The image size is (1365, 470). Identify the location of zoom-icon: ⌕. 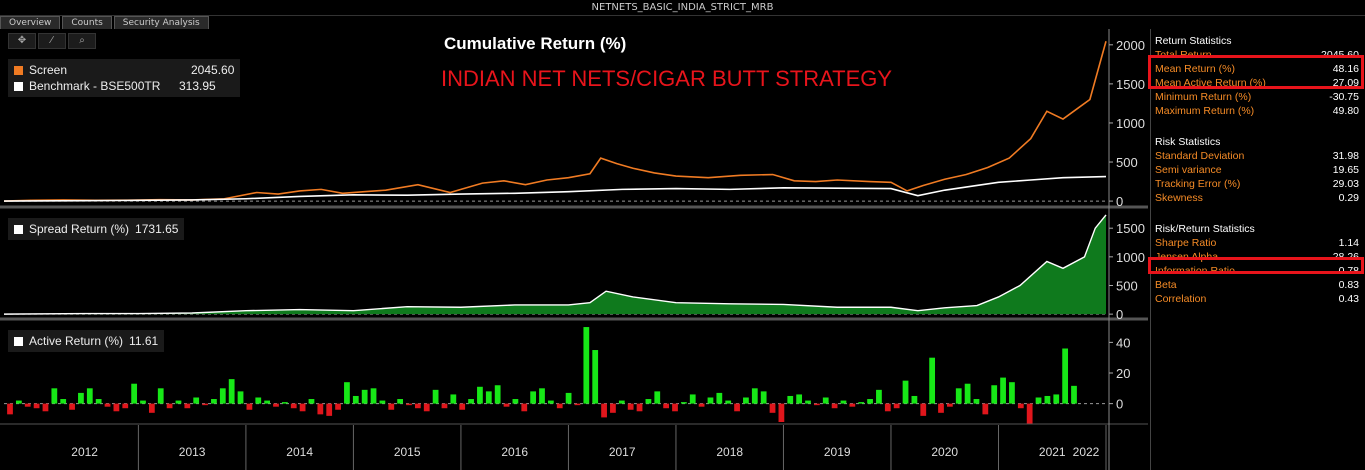
(82, 41).